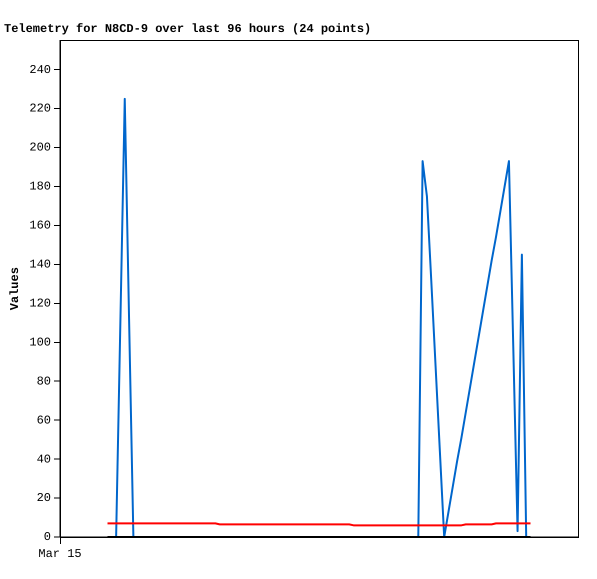 This screenshot has width=597, height=579. I want to click on y-tick-label: 220, so click(40, 109).